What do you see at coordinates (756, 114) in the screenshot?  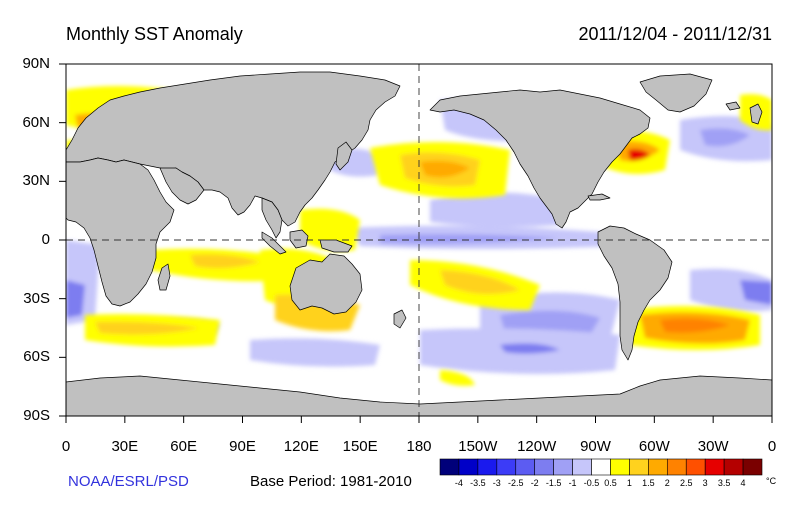 I see `landmass-british-isles` at bounding box center [756, 114].